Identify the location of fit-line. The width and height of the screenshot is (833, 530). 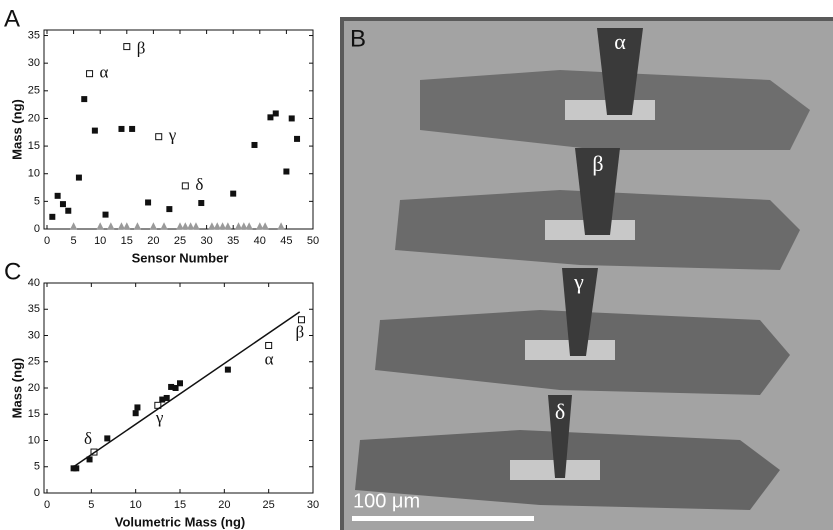
(187, 389).